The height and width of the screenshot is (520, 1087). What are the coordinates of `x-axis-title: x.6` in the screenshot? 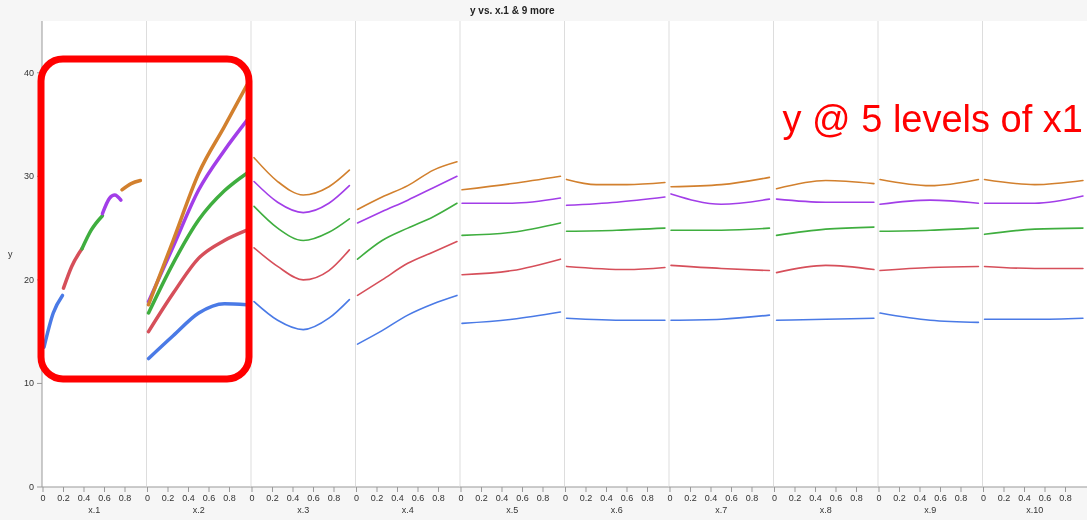 It's located at (616, 510).